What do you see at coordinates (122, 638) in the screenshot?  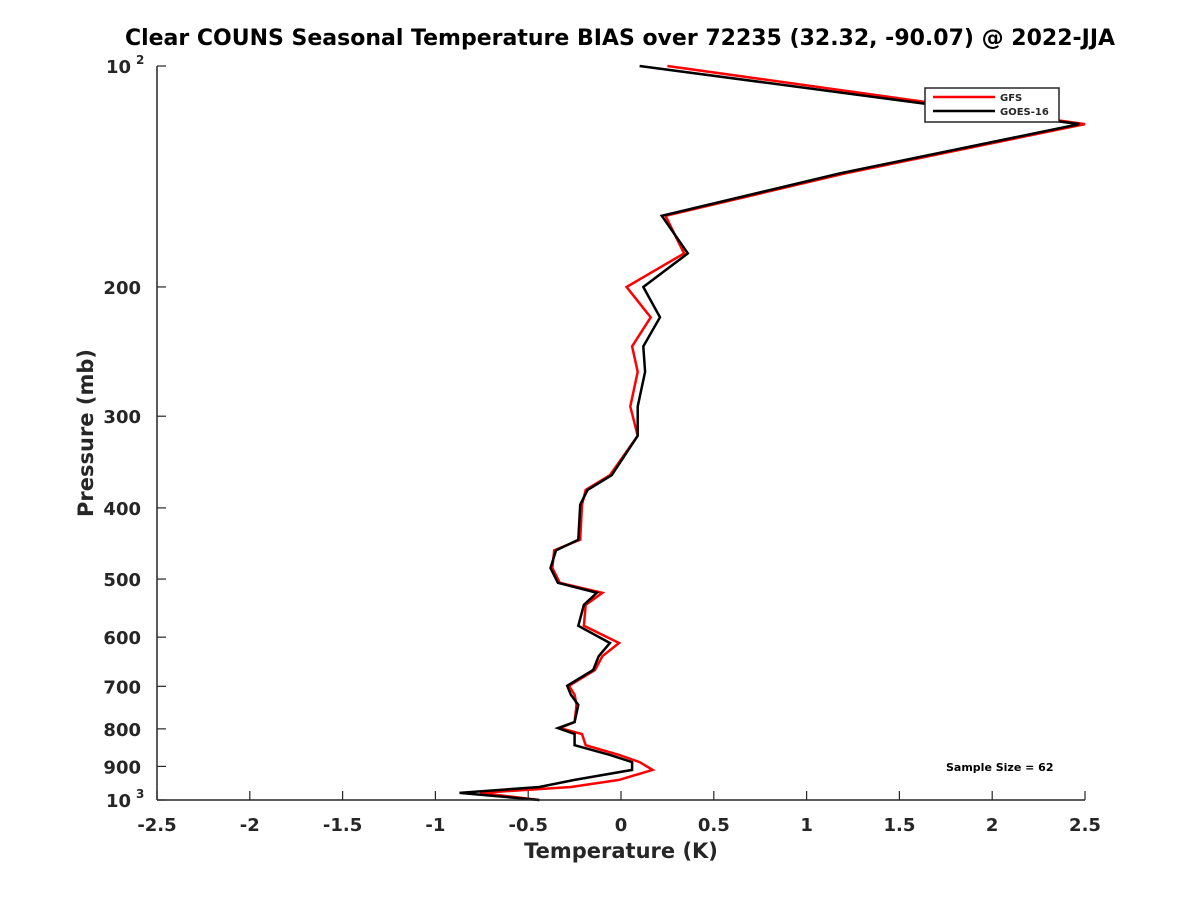 I see `y-tick-label: 600` at bounding box center [122, 638].